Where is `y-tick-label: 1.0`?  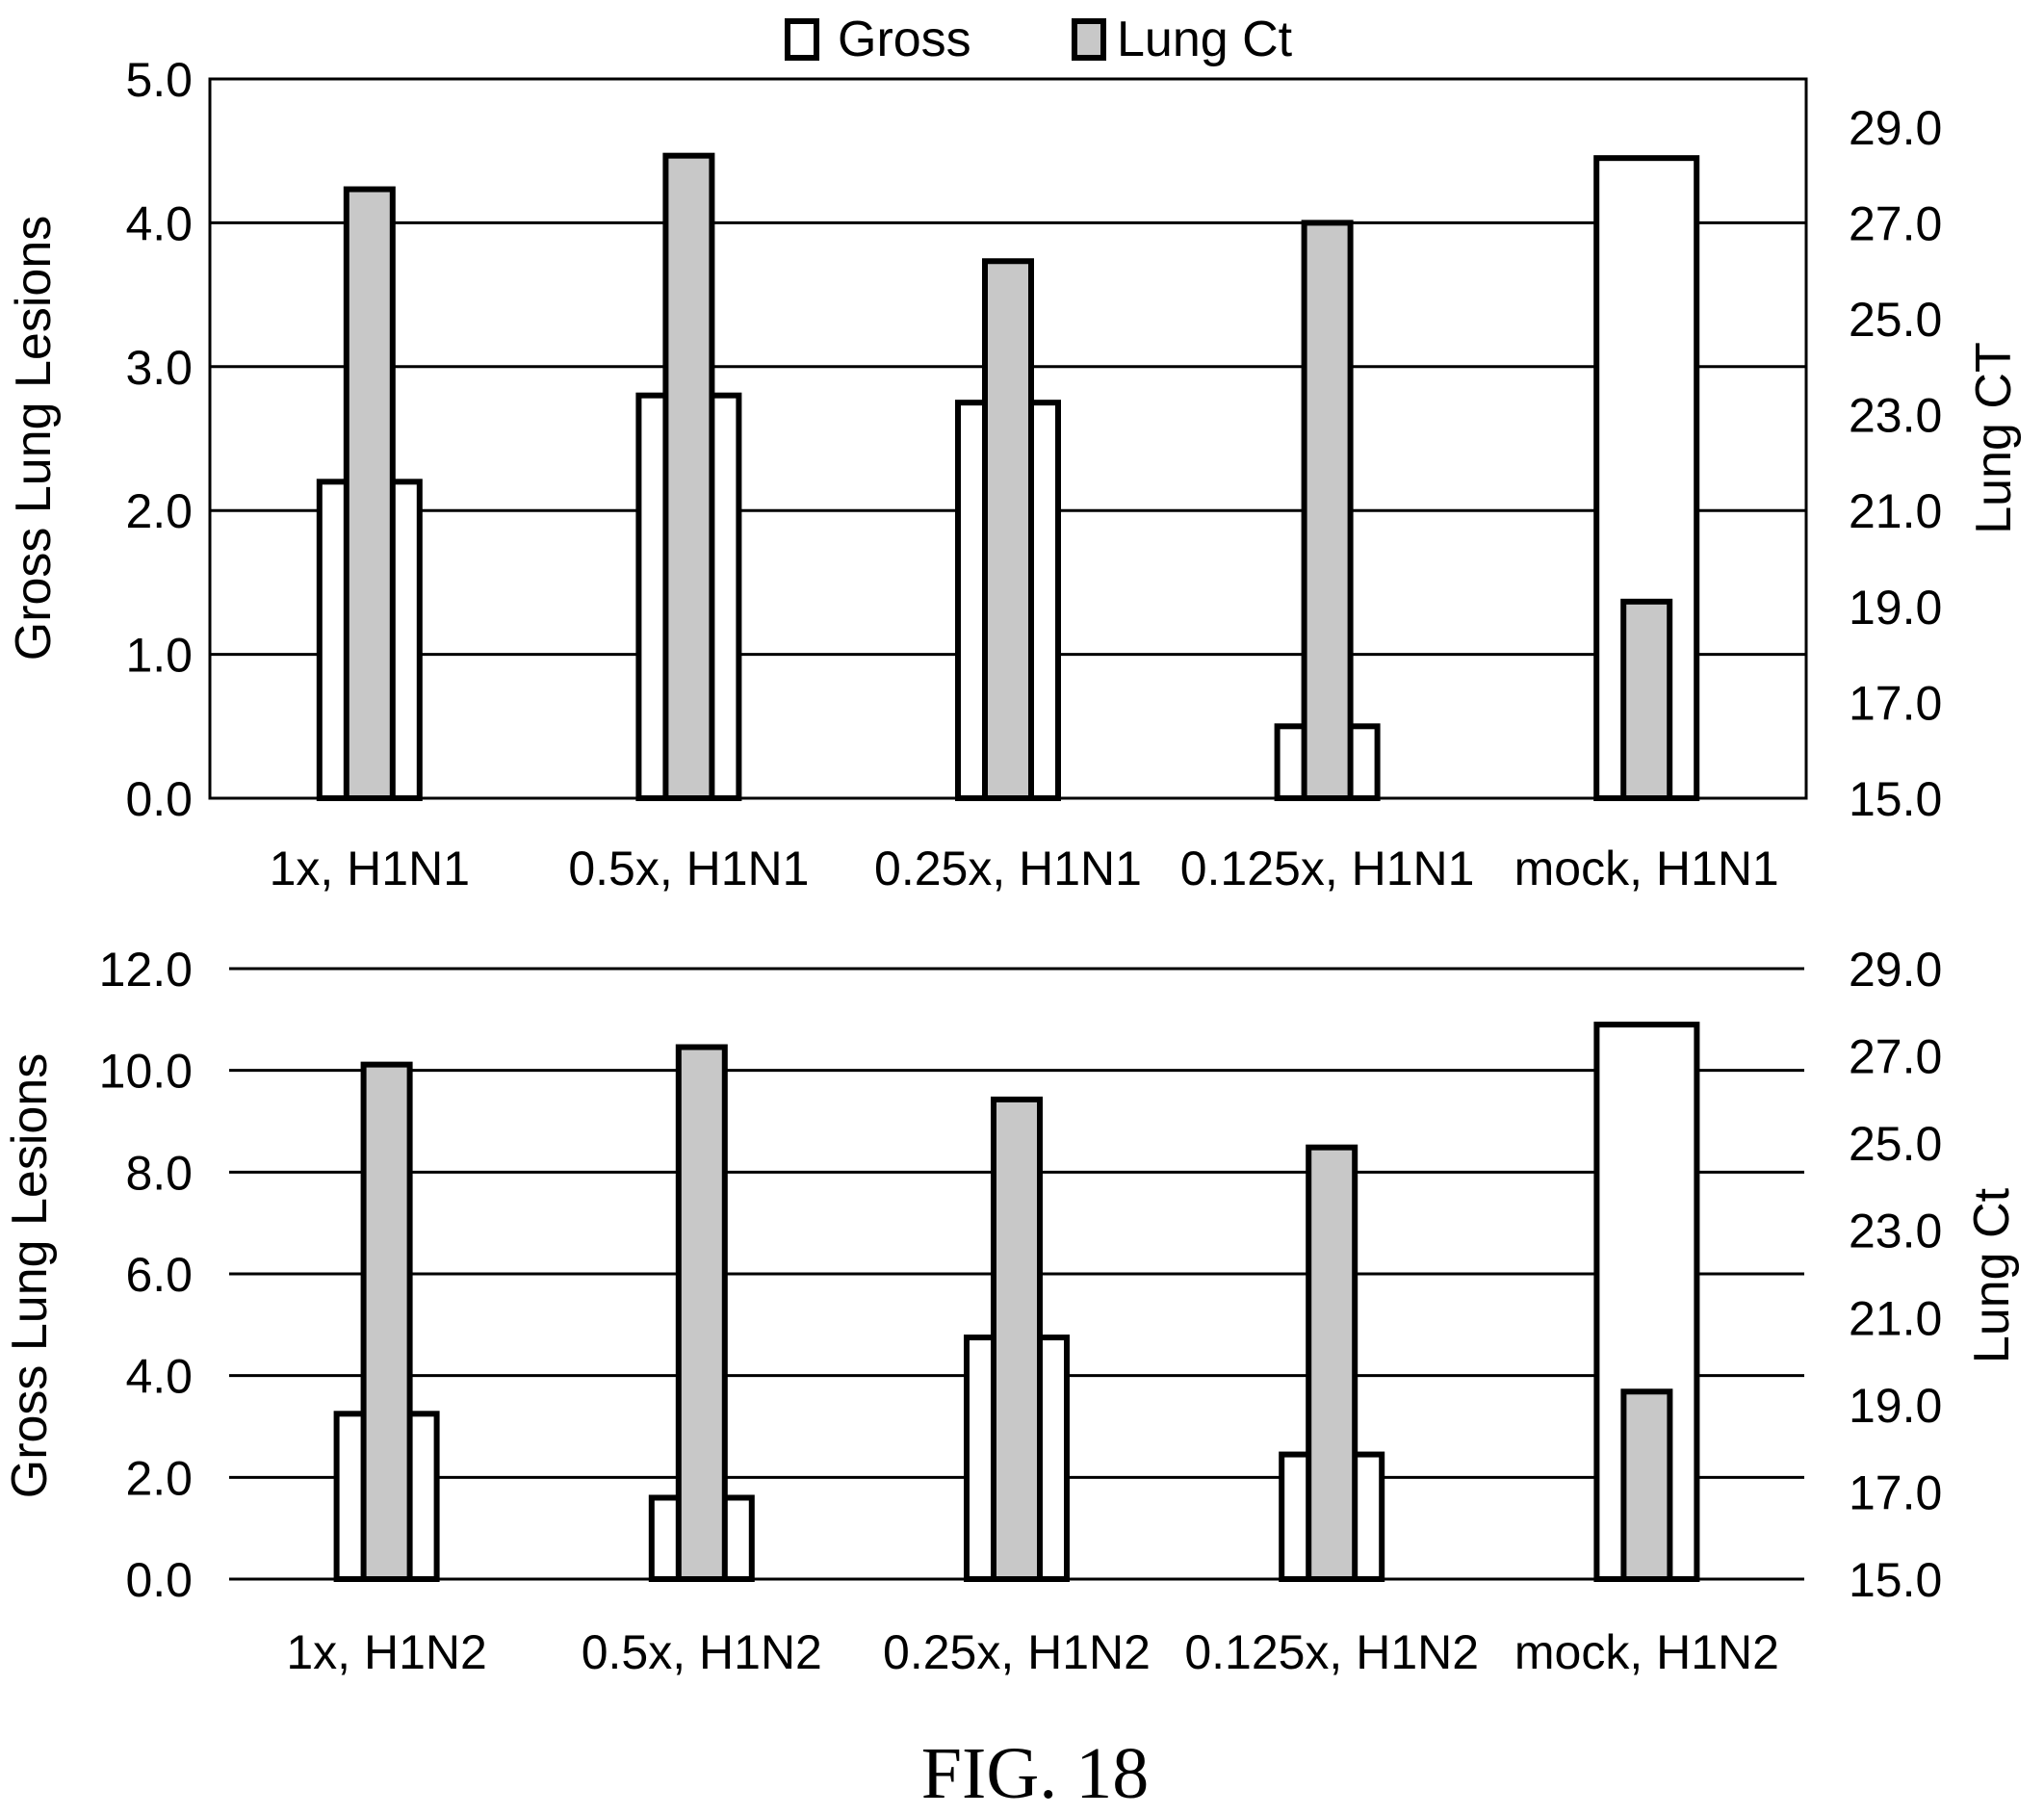
y-tick-label: 1.0 is located at coordinates (159, 656).